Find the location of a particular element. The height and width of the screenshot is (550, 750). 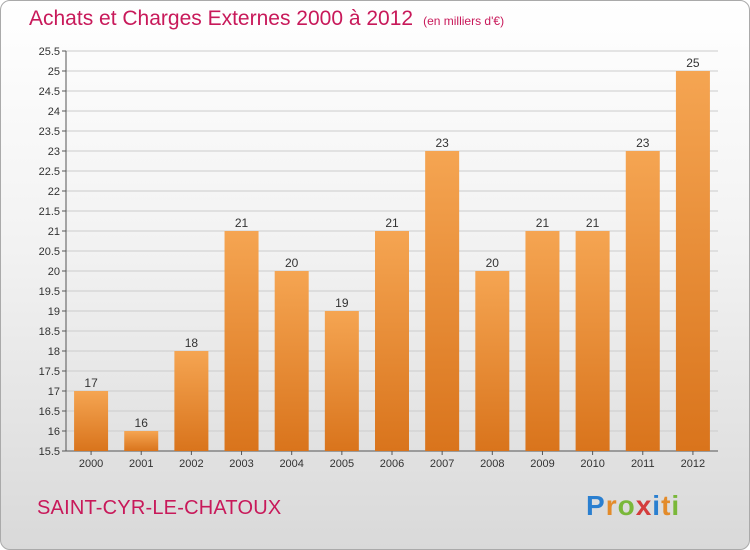

y-tick-label: 25.5 is located at coordinates (49, 52).